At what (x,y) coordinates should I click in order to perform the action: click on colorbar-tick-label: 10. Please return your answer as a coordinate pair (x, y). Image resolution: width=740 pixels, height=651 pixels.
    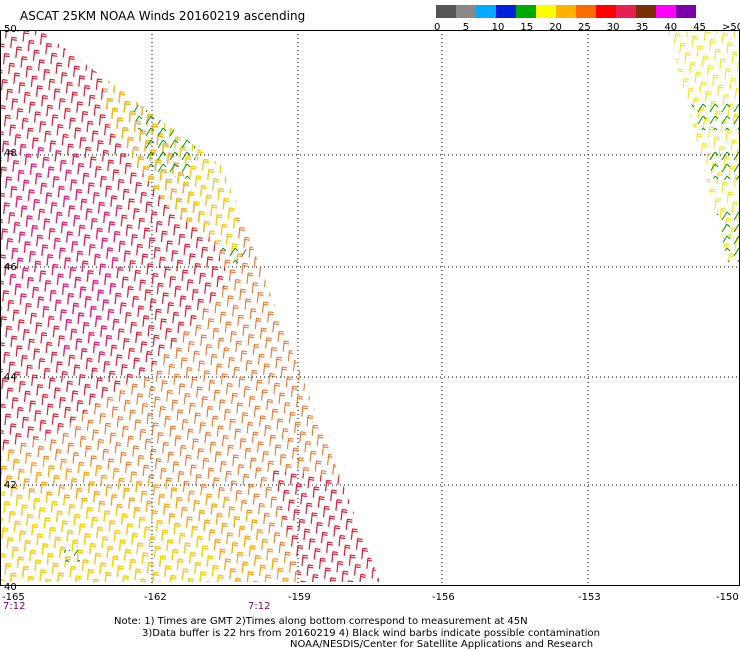
    Looking at the image, I should click on (498, 27).